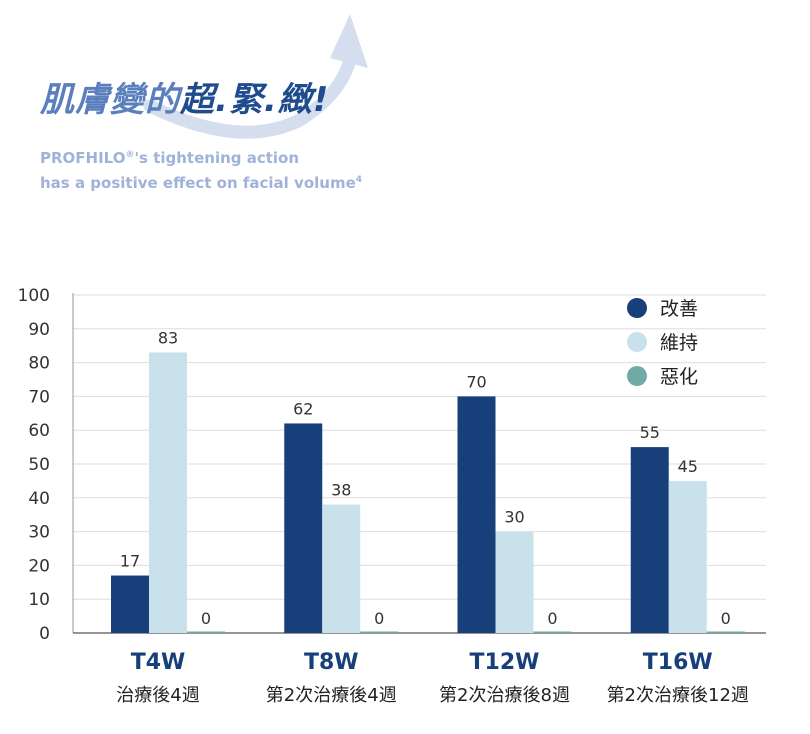  I want to click on swoosh-arrow-icon, so click(255, 76).